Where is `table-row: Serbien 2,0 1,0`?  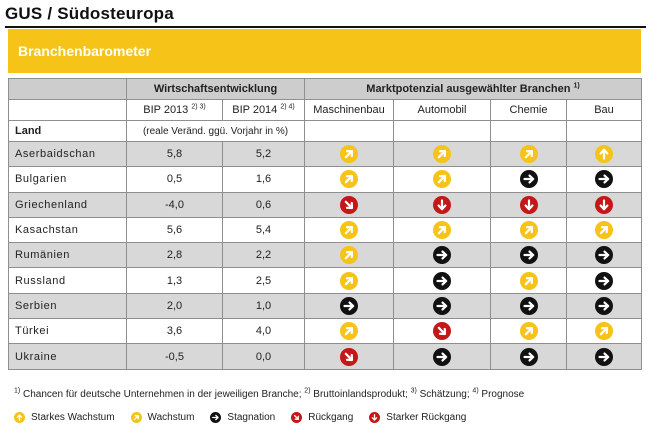
table-row: Serbien 2,0 1,0 is located at coordinates (325, 306).